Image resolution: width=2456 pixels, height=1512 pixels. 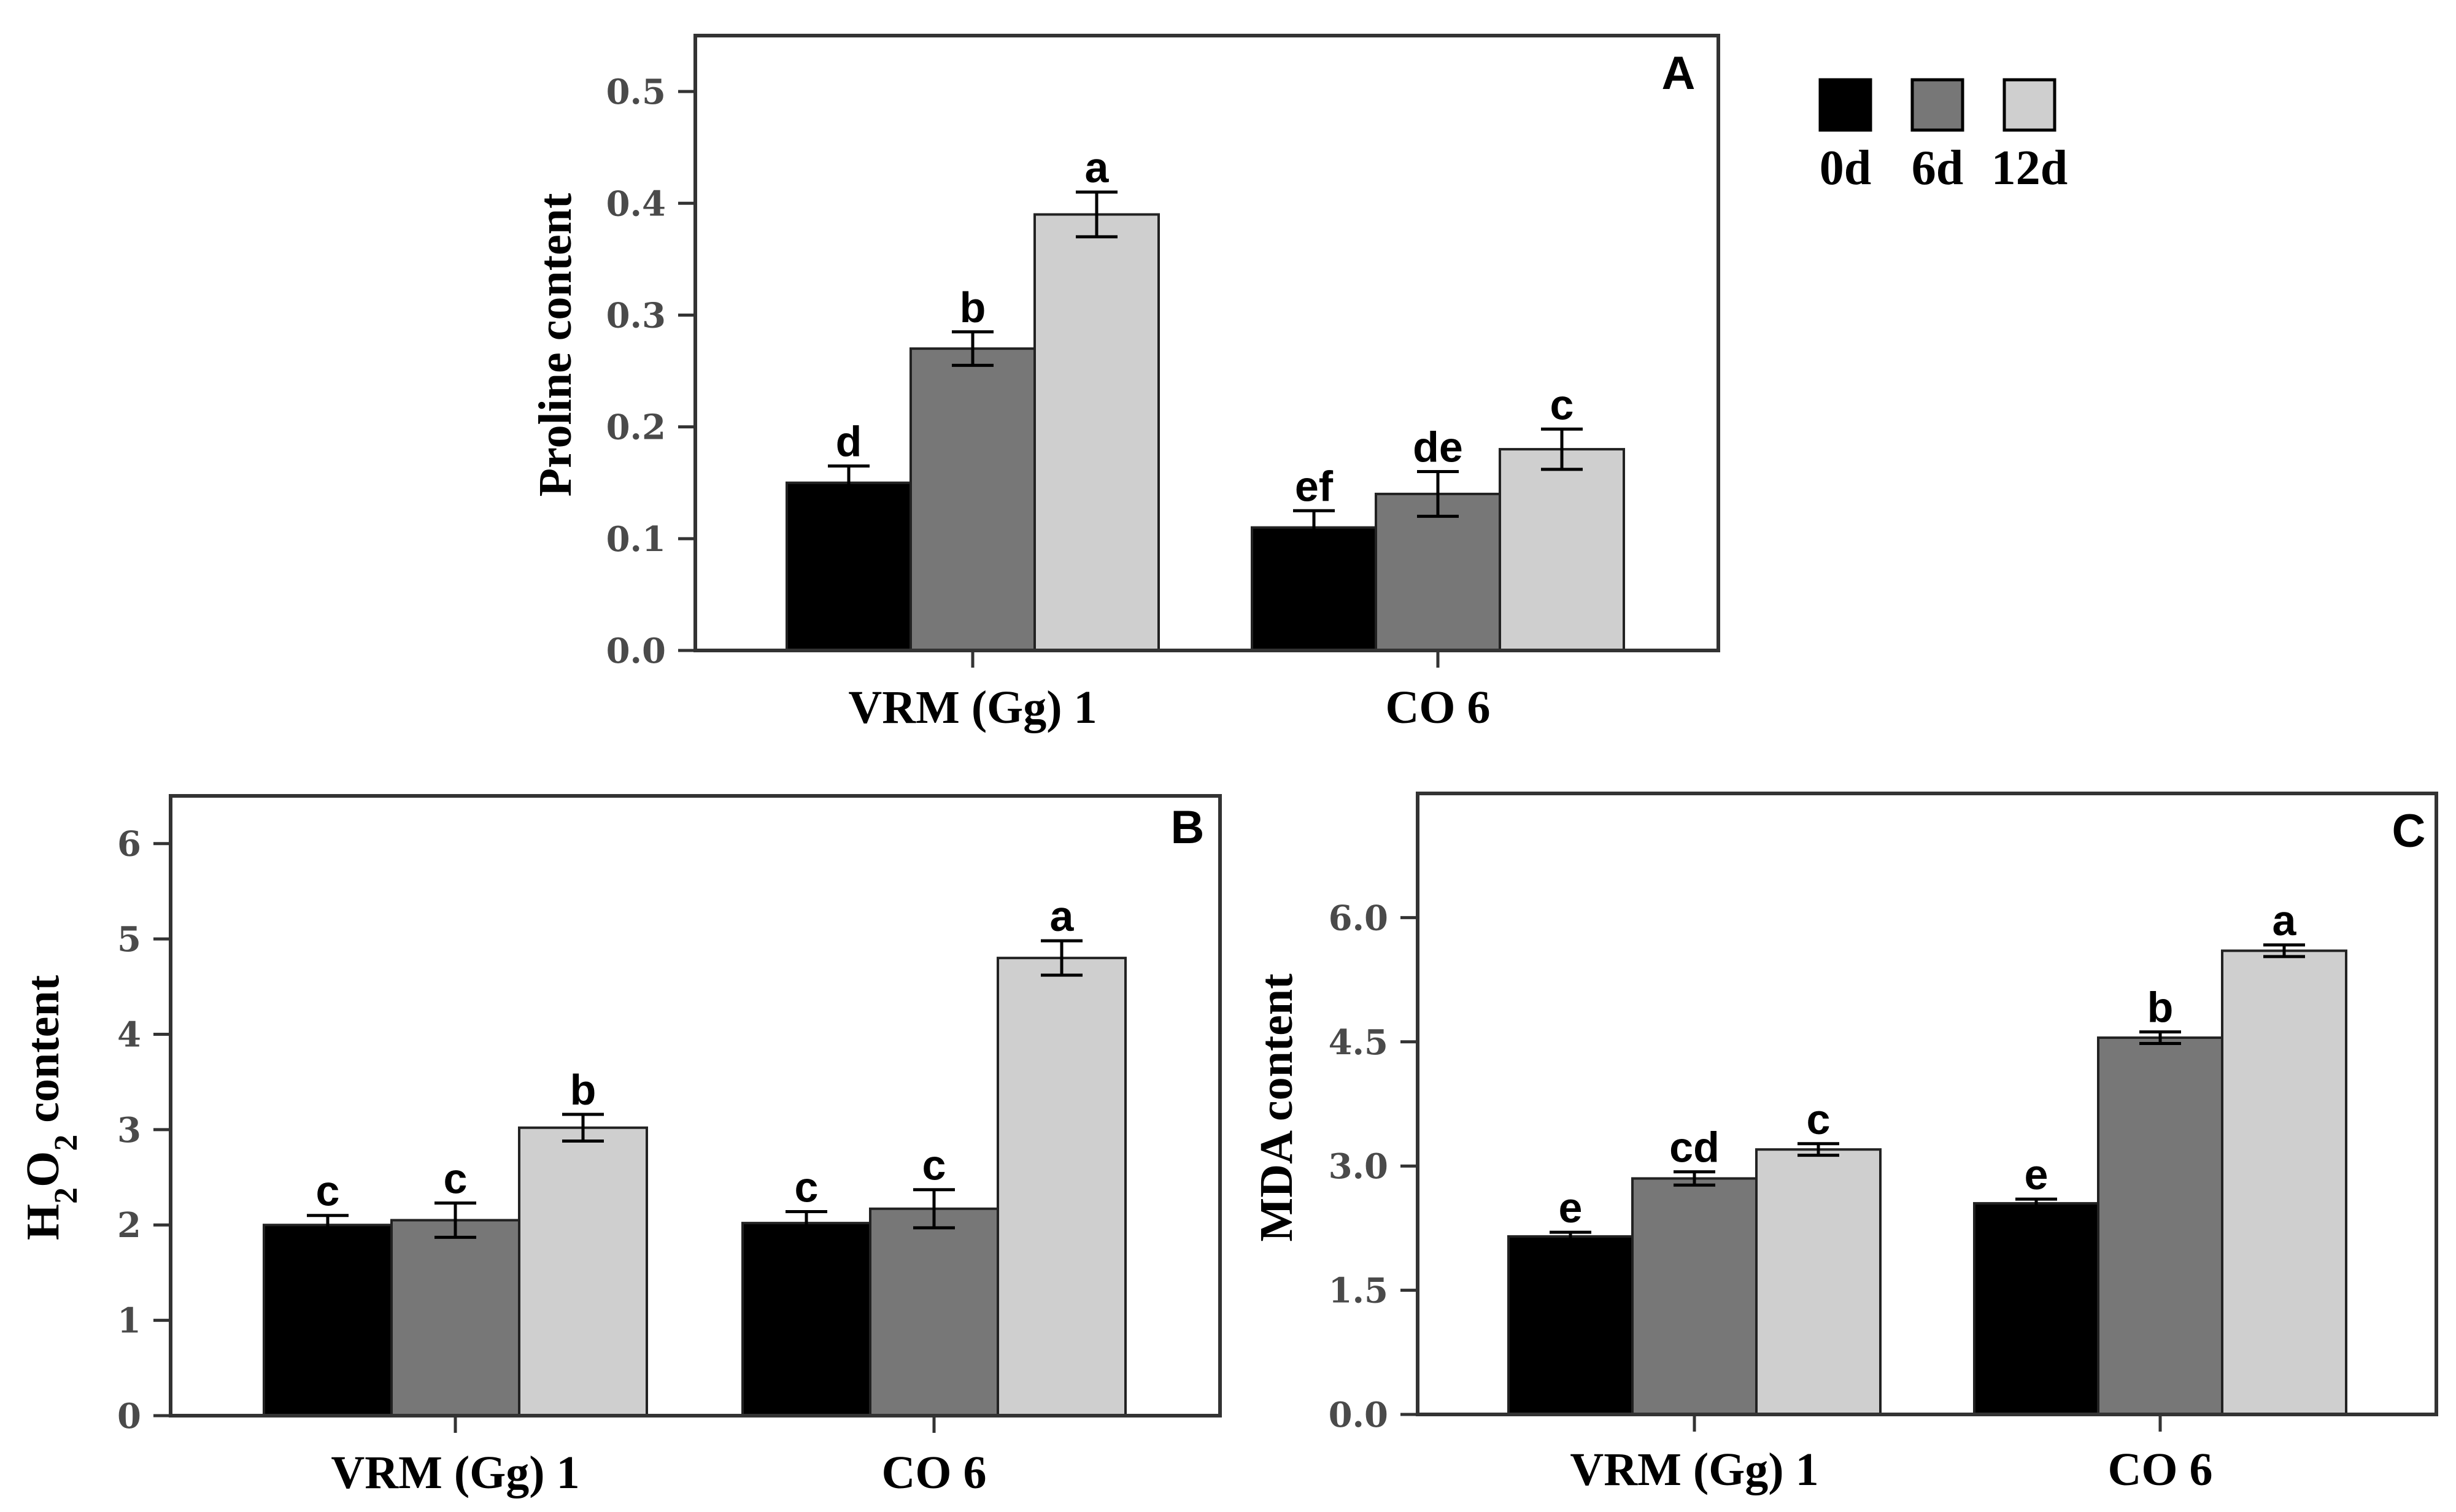 What do you see at coordinates (973, 307) in the screenshot?
I see `panel-a-significance-label: b` at bounding box center [973, 307].